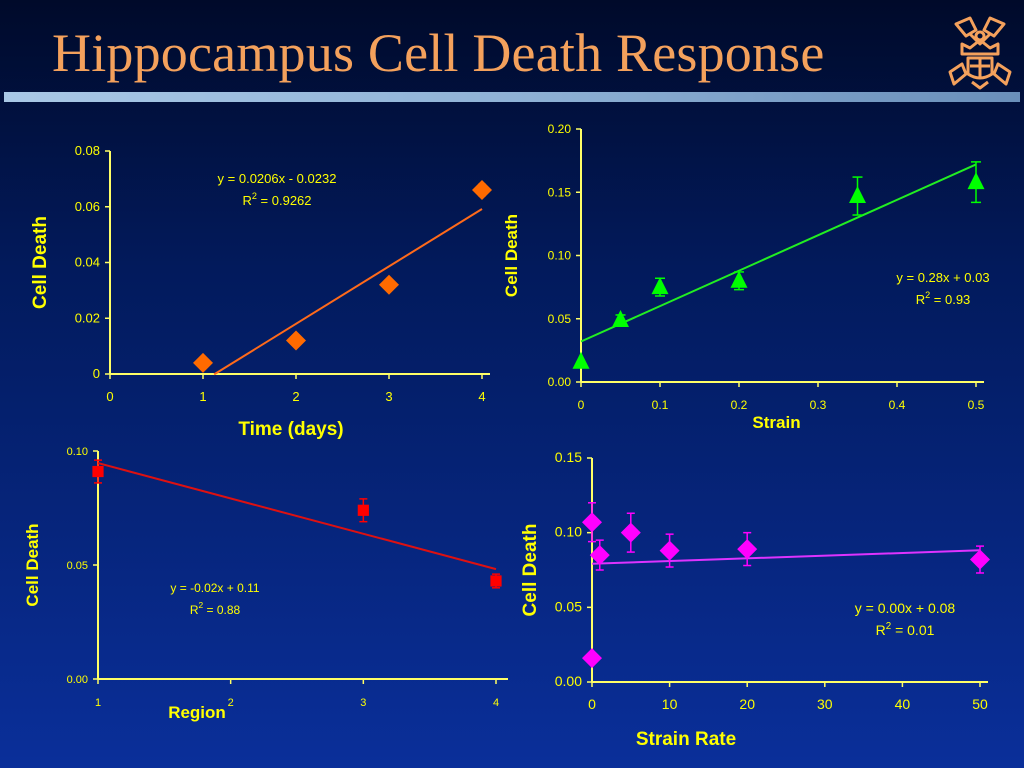 The height and width of the screenshot is (768, 1024). What do you see at coordinates (825, 704) in the screenshot?
I see `x-tick-label: 30` at bounding box center [825, 704].